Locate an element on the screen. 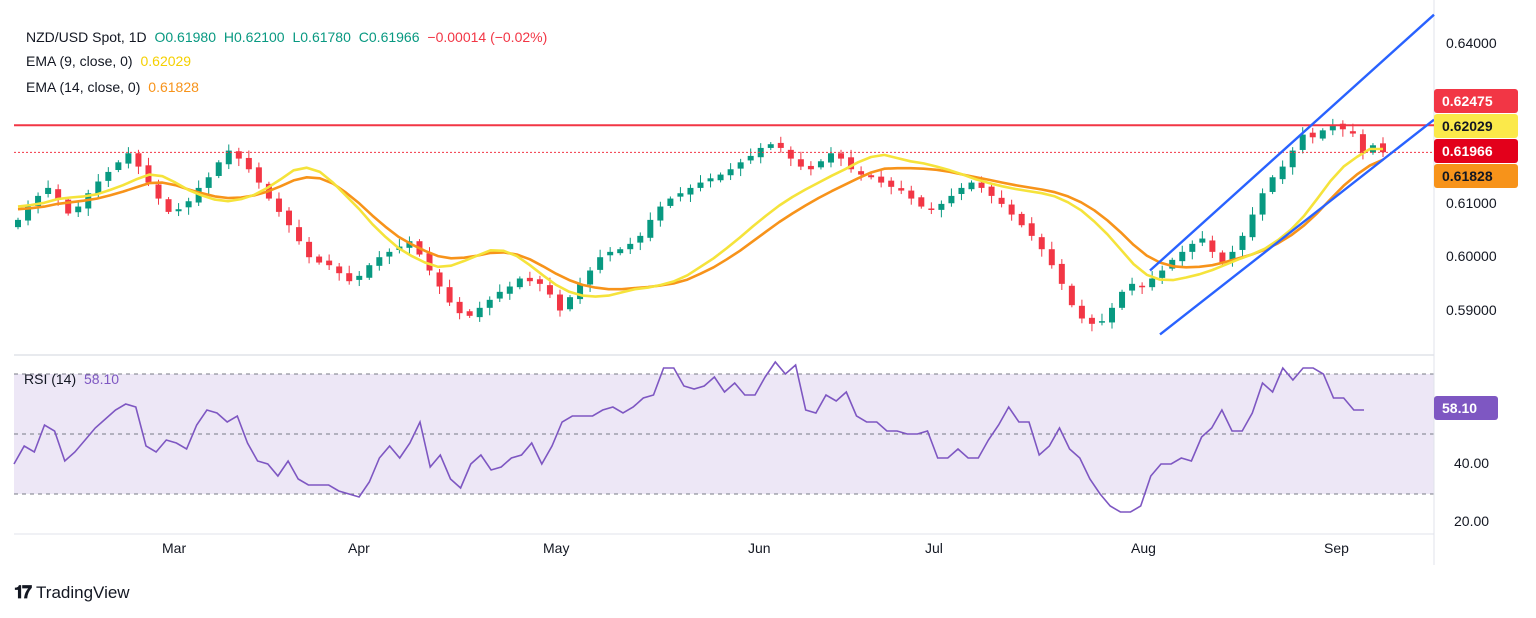 This screenshot has height=618, width=1536. rsi-value-tag: 58.10 is located at coordinates (1466, 408).